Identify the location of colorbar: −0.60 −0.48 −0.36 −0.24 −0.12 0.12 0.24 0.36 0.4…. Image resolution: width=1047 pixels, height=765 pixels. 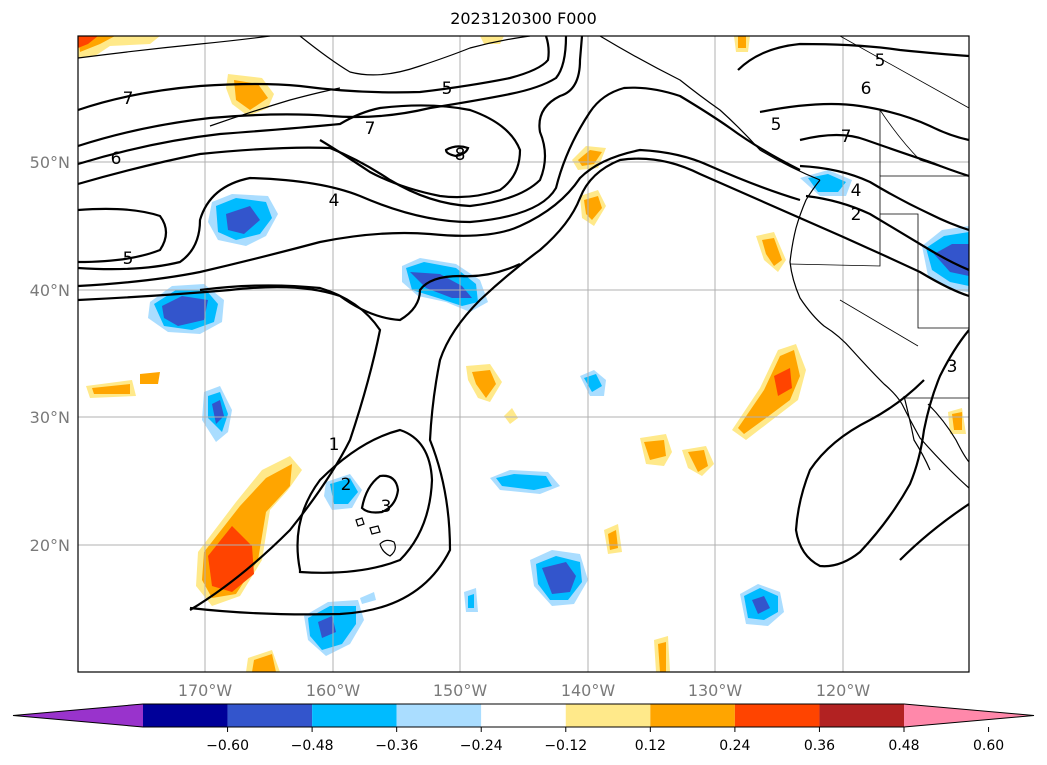
(523, 728).